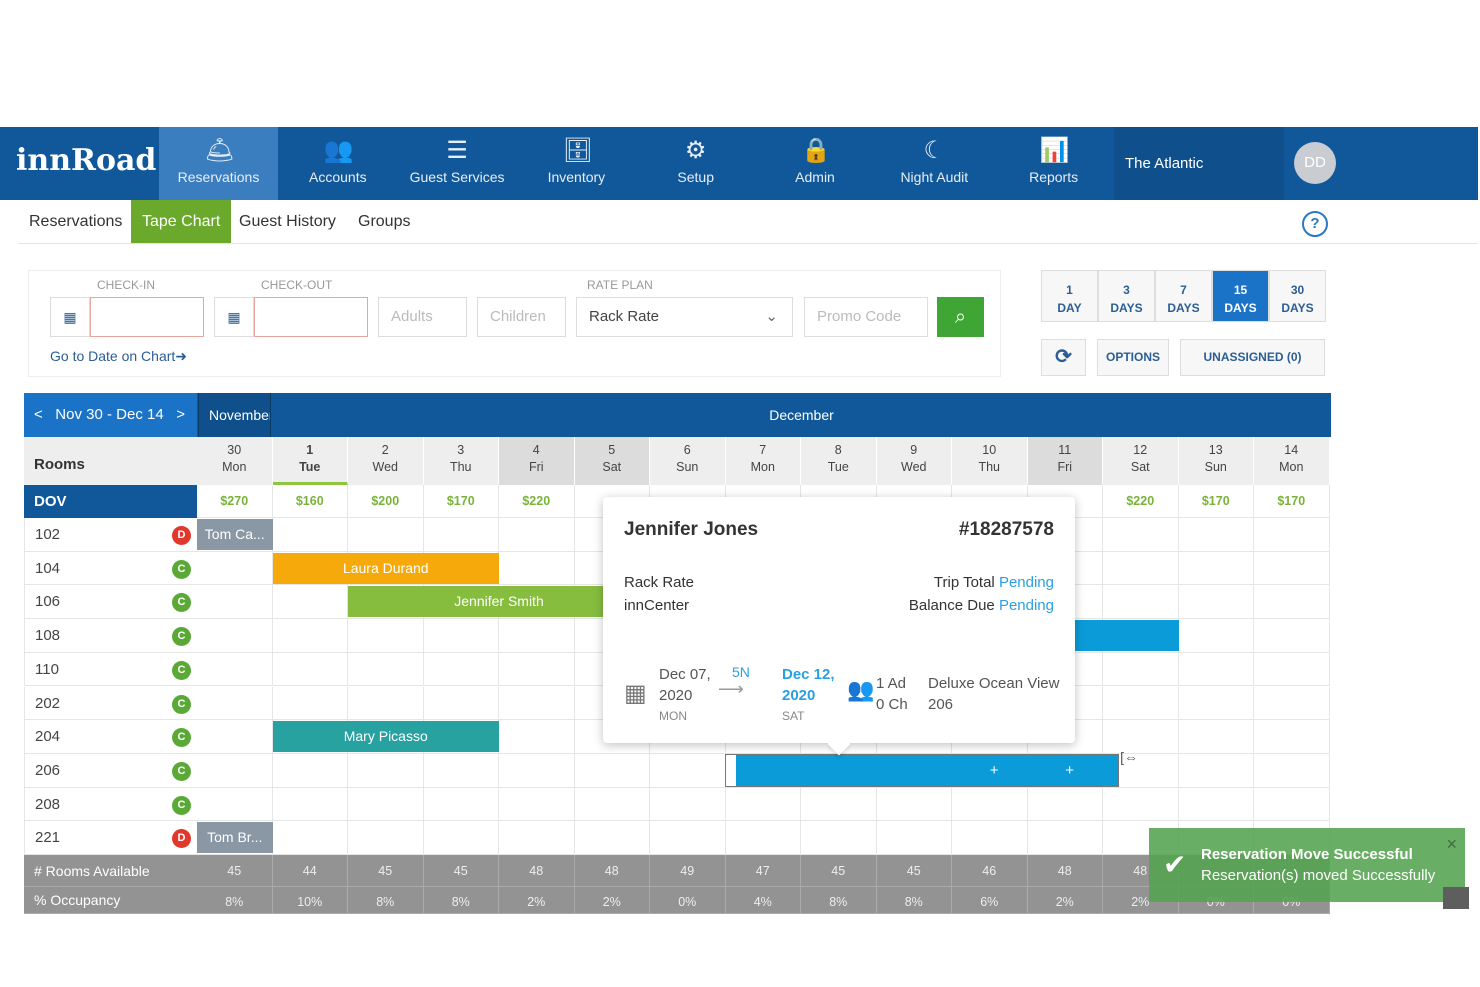  Describe the element at coordinates (110, 602) in the screenshot. I see `room-row-label: 106 C` at that location.